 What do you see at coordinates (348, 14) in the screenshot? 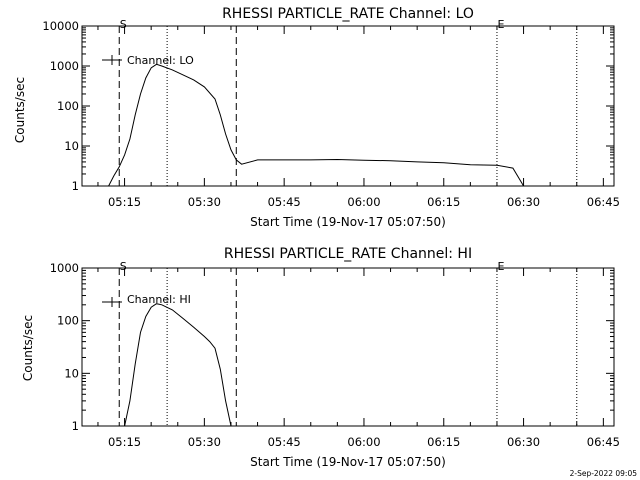
I see `chart-title: RHESSI PARTICLE_RATE Channel: LO` at bounding box center [348, 14].